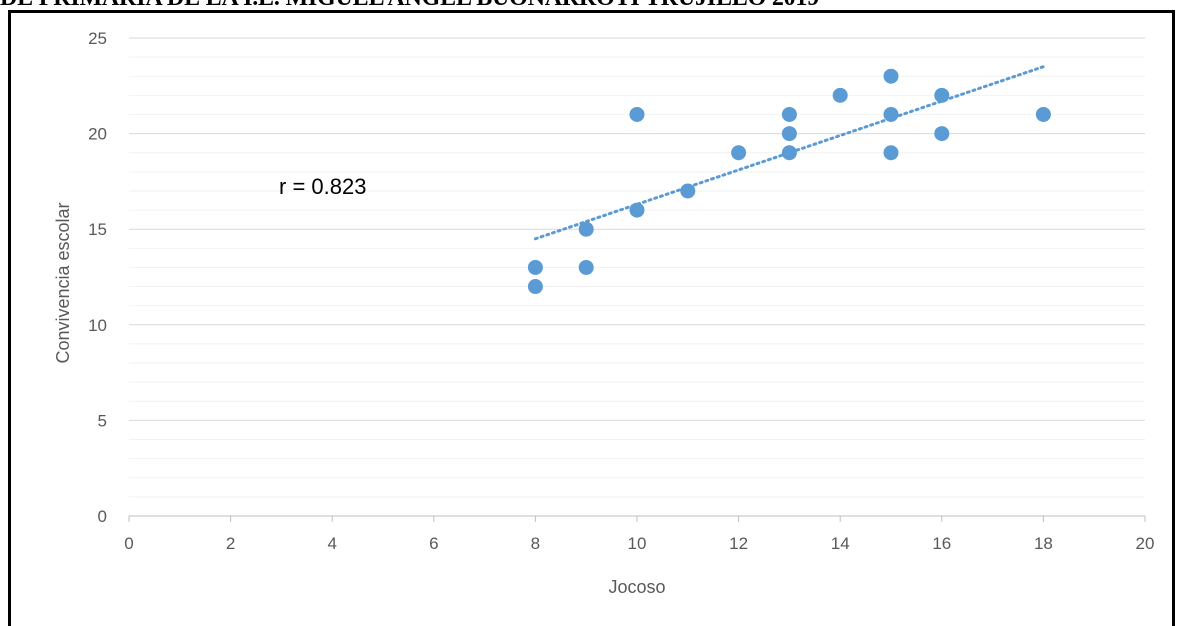 The height and width of the screenshot is (626, 1184). What do you see at coordinates (63, 282) in the screenshot?
I see `y-axis-title: Convivencia escolar` at bounding box center [63, 282].